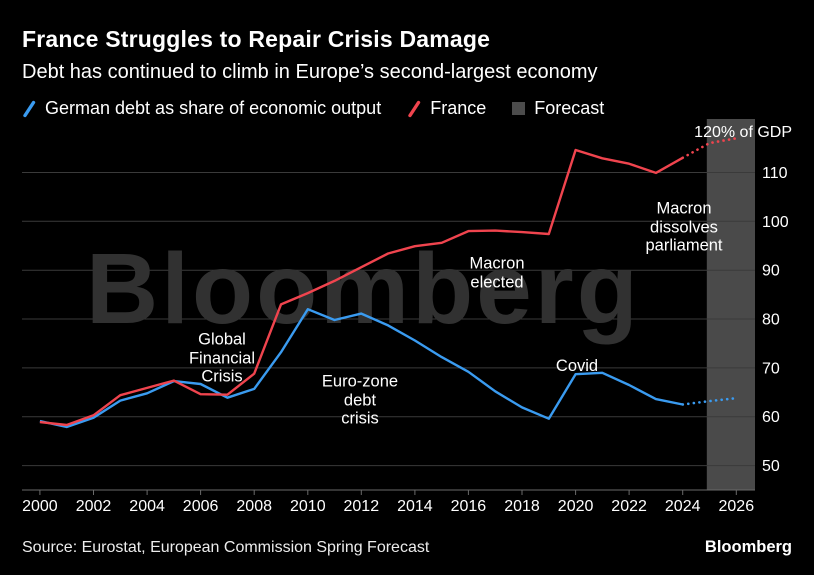  What do you see at coordinates (775, 222) in the screenshot?
I see `y-tick-label: 100` at bounding box center [775, 222].